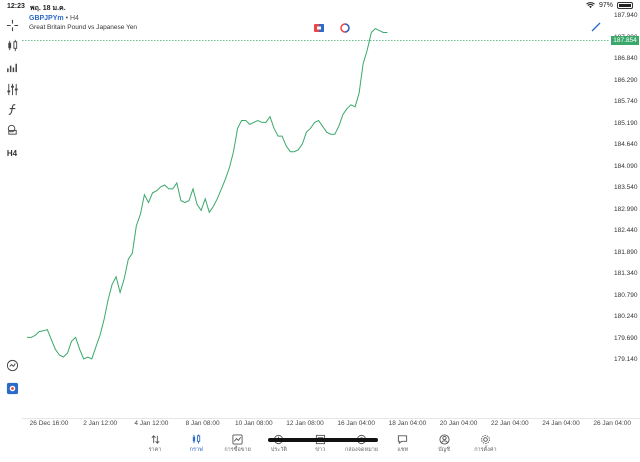  What do you see at coordinates (237, 439) in the screenshot?
I see `trade-icon` at bounding box center [237, 439].